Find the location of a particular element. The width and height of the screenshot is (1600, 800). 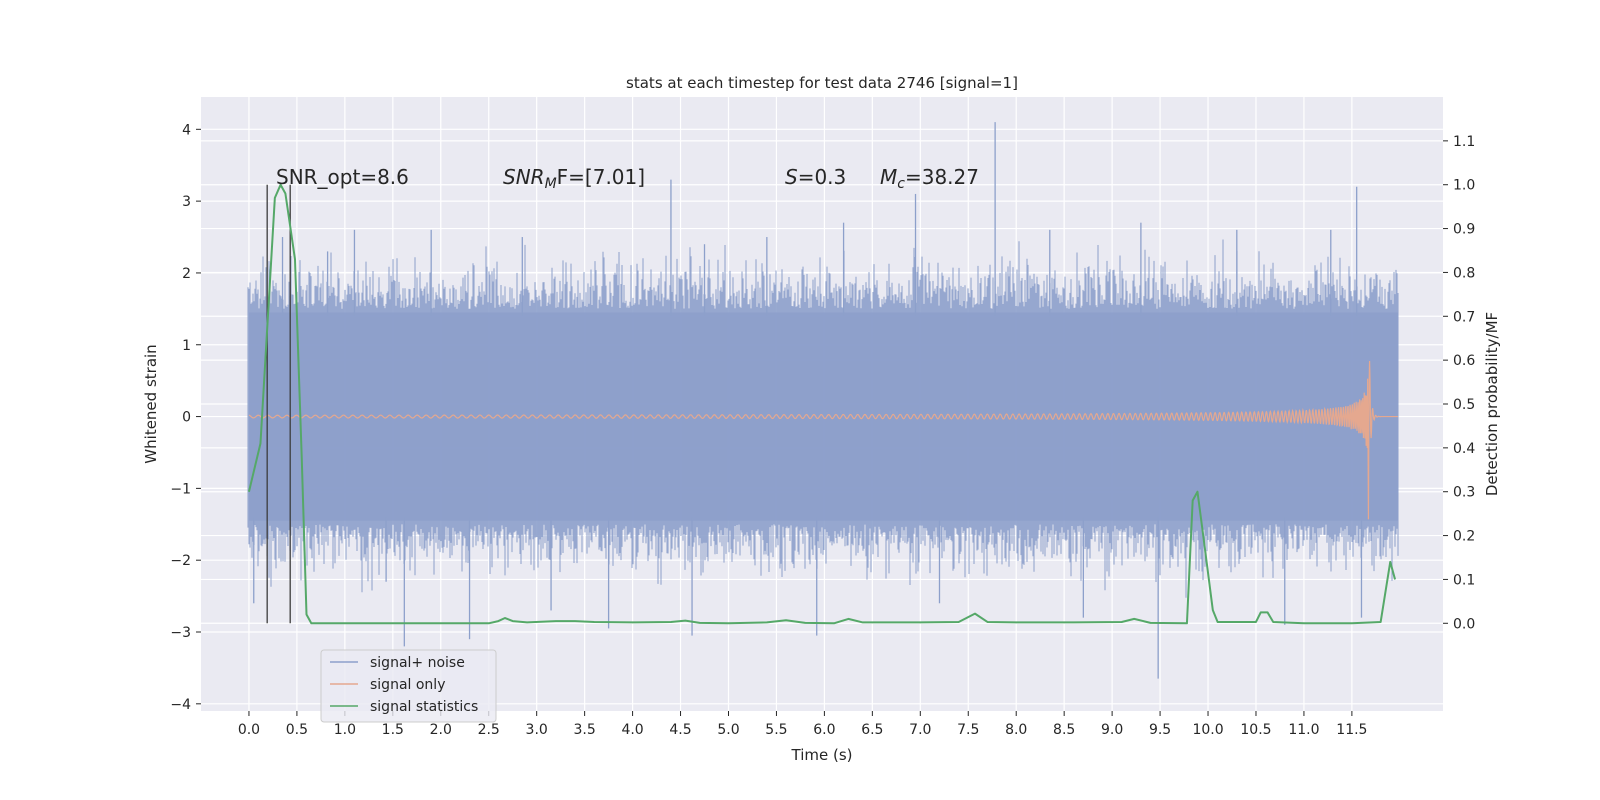

x-tick-label-23: 11.5 is located at coordinates (1351, 730).